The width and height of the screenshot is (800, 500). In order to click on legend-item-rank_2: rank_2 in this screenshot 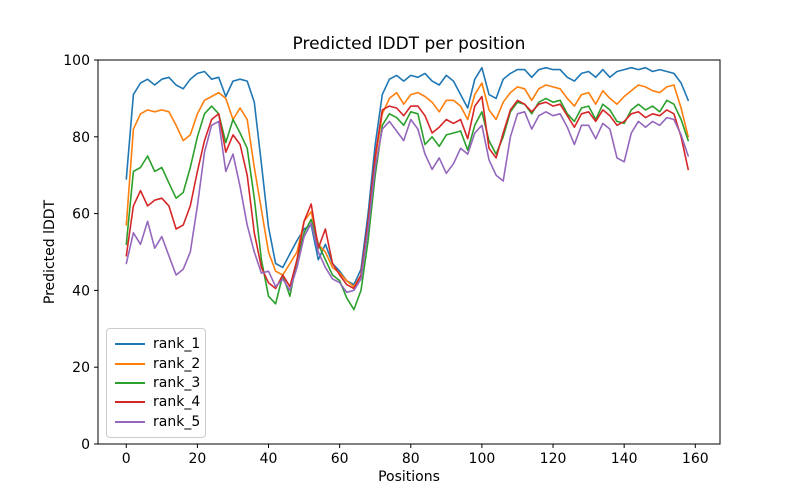, I will do `click(158, 363)`.